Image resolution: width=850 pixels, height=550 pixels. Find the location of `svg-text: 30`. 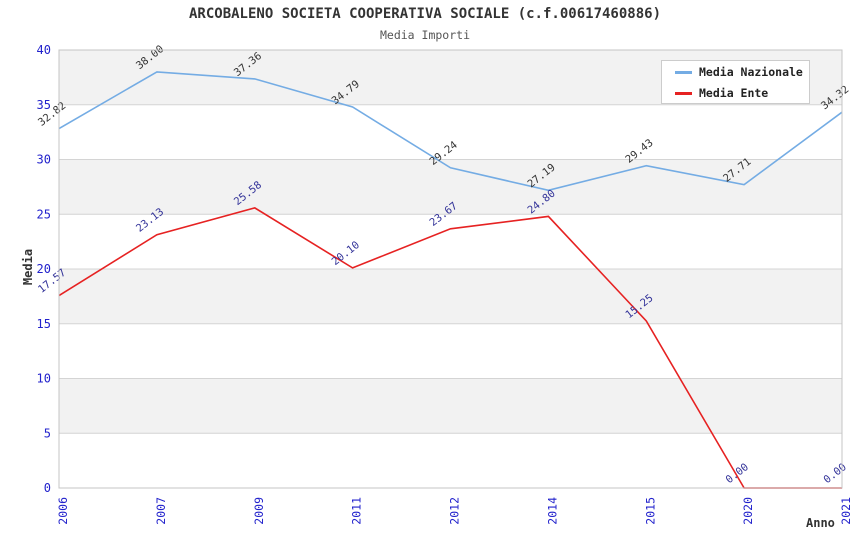

svg-text: 30 is located at coordinates (44, 160).